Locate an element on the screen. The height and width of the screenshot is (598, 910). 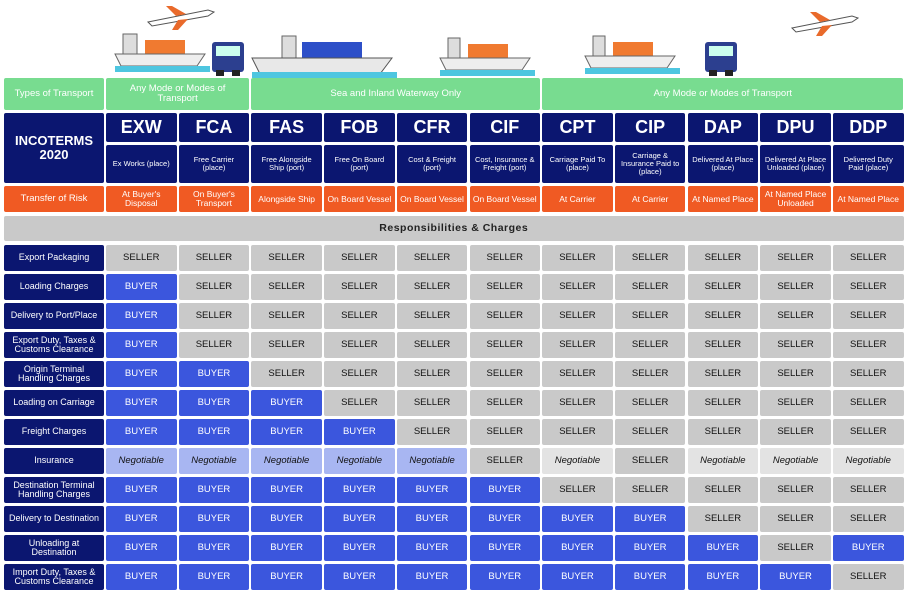
term-description: Carriage & Insurance Paid to (place) is located at coordinates (650, 164).